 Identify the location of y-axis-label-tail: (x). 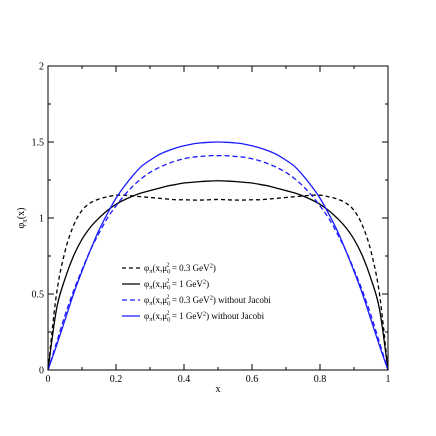
(21, 214).